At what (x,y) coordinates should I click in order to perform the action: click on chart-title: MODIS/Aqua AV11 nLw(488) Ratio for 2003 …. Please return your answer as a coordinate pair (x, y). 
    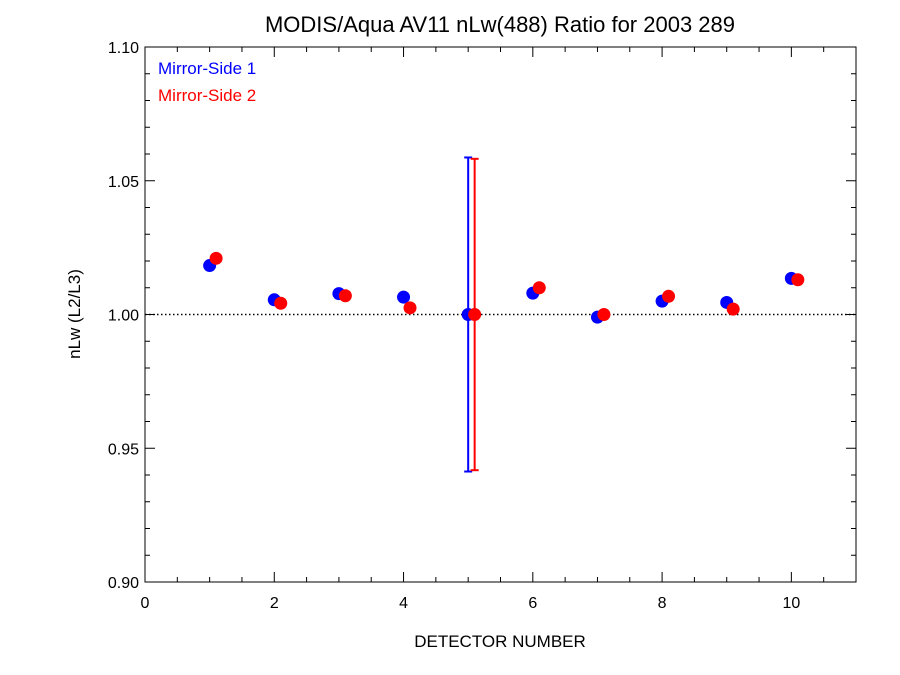
    Looking at the image, I should click on (500, 24).